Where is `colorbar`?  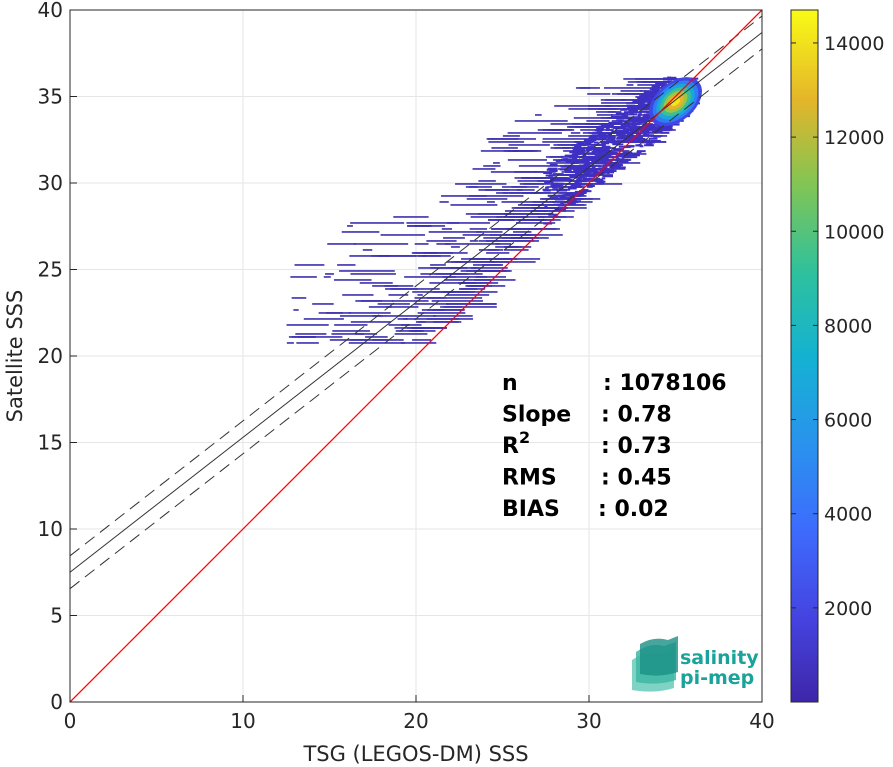 colorbar is located at coordinates (804, 356).